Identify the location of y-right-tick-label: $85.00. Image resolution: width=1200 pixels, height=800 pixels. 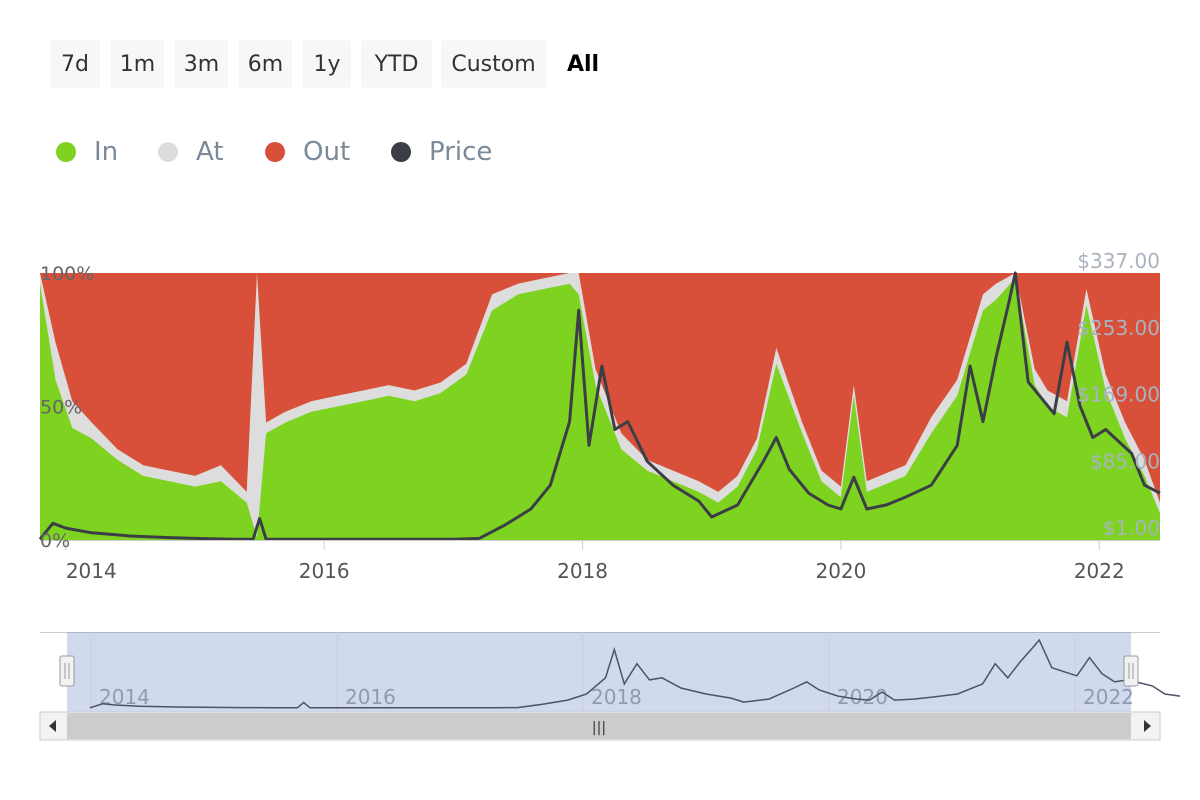
(1125, 461).